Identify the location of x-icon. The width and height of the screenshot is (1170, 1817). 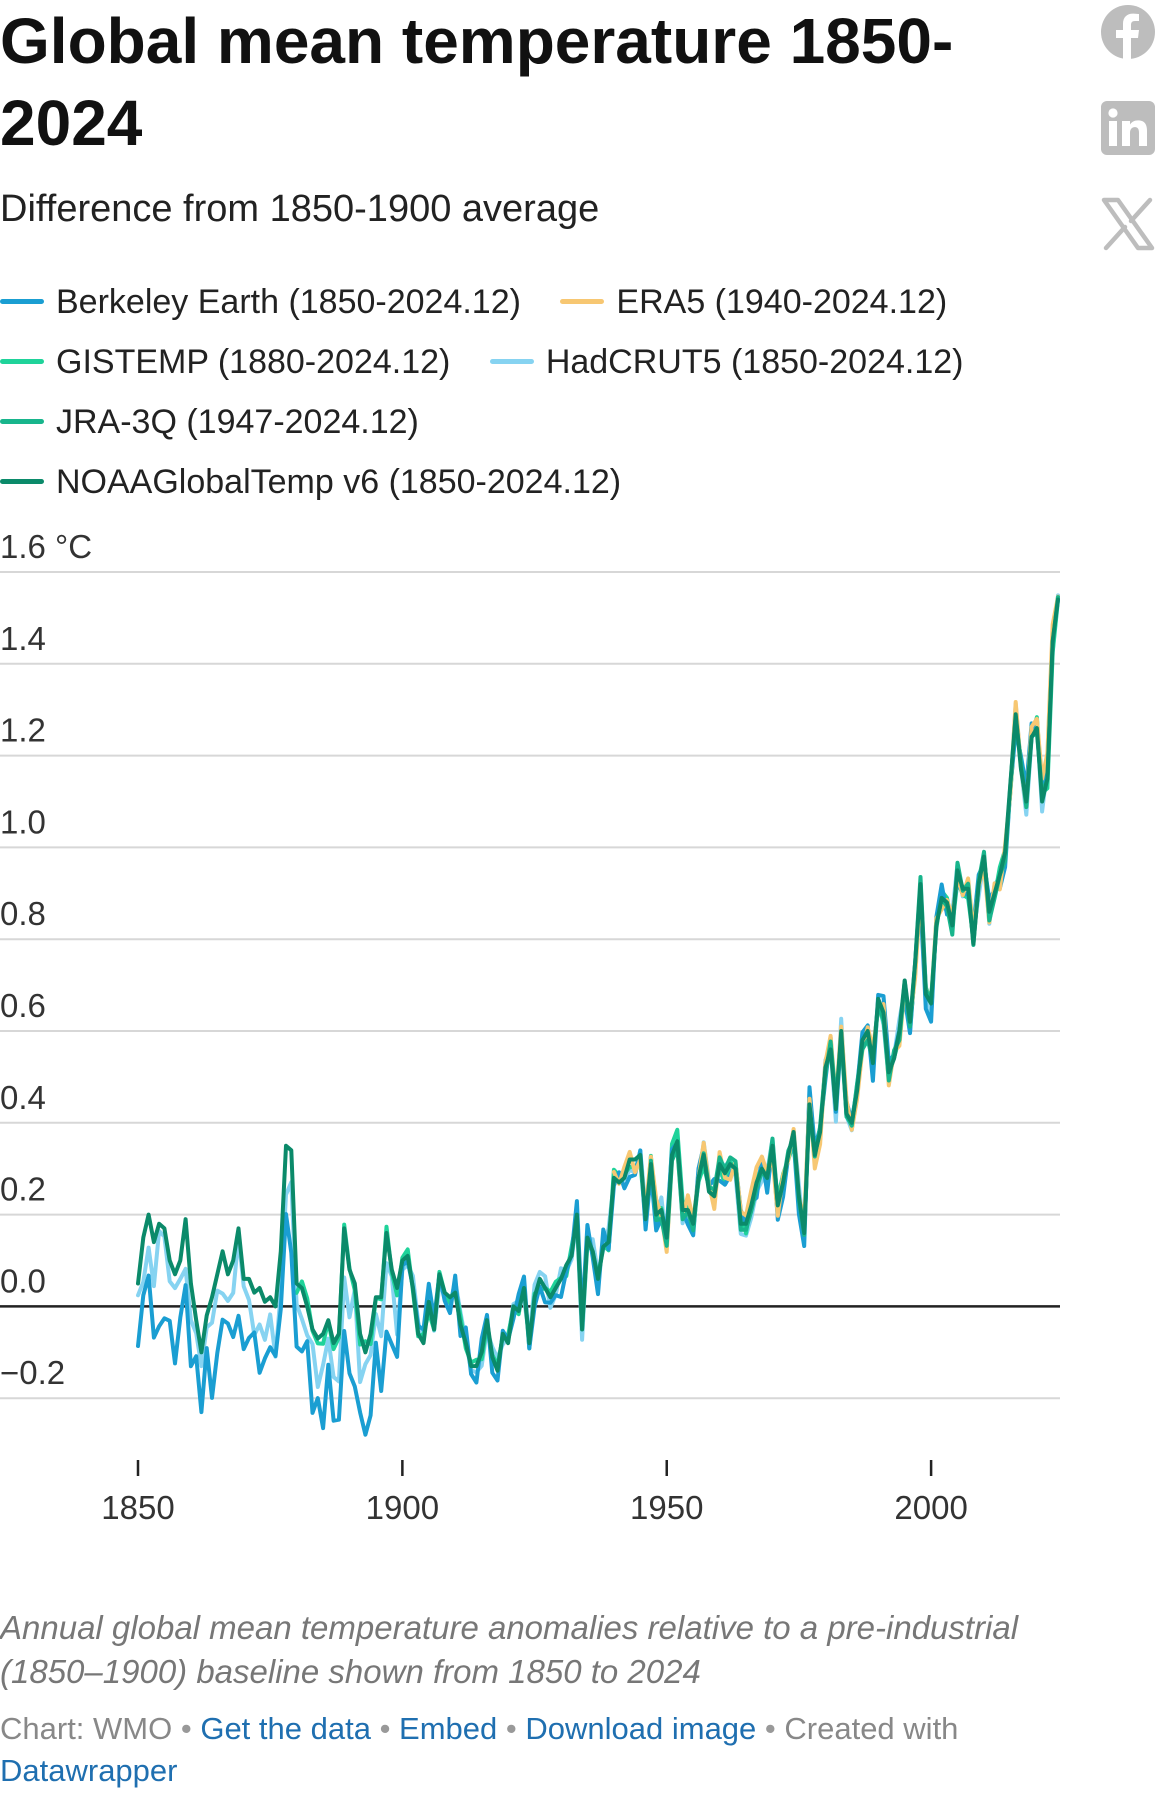
(1128, 224).